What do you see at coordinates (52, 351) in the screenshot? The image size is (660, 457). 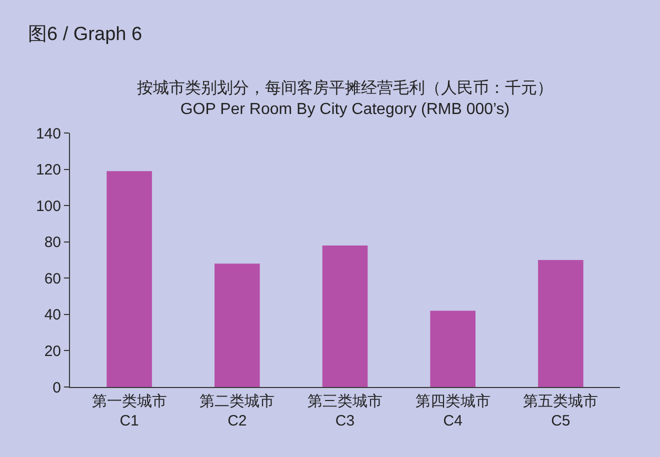 I see `y-tick-label: 20` at bounding box center [52, 351].